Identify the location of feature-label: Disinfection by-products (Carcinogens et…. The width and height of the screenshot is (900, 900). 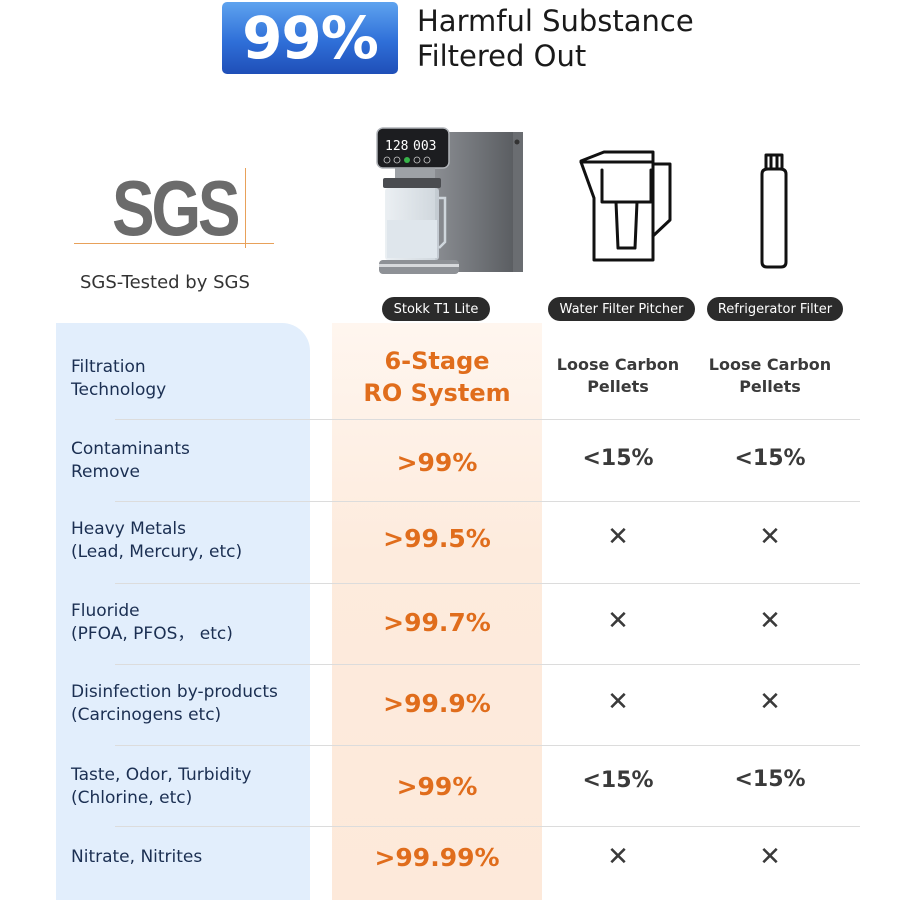
(174, 704).